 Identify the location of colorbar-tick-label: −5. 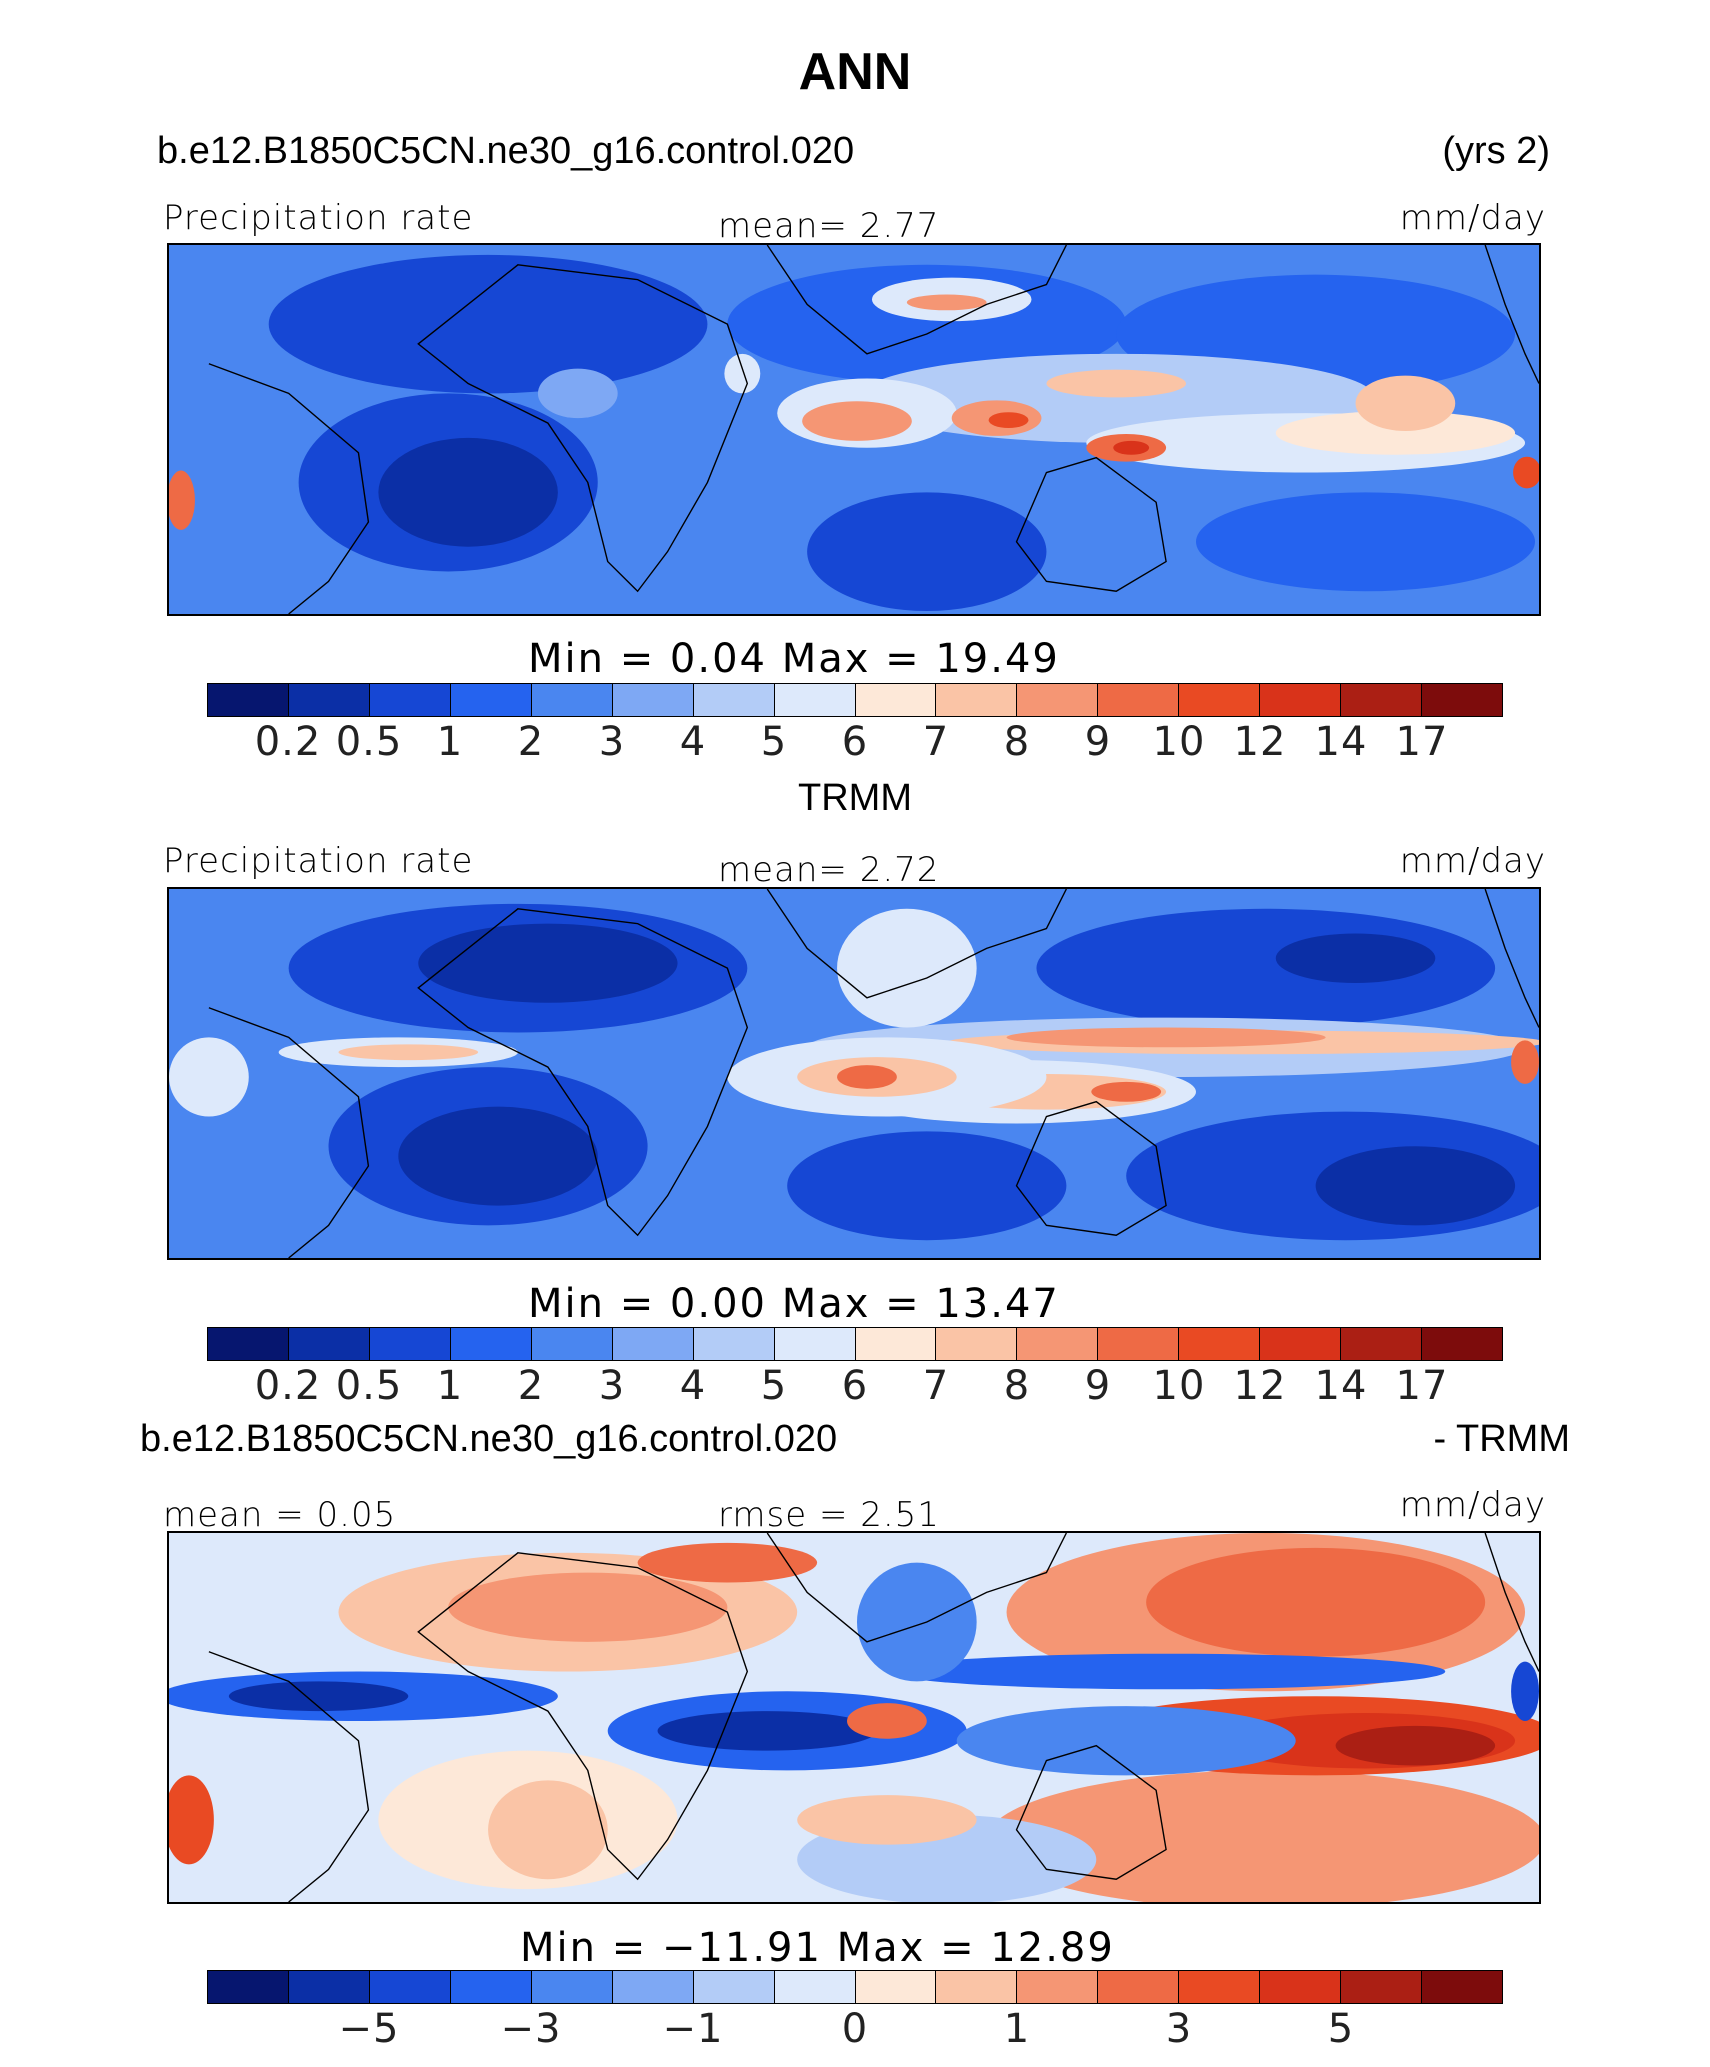
(369, 2029).